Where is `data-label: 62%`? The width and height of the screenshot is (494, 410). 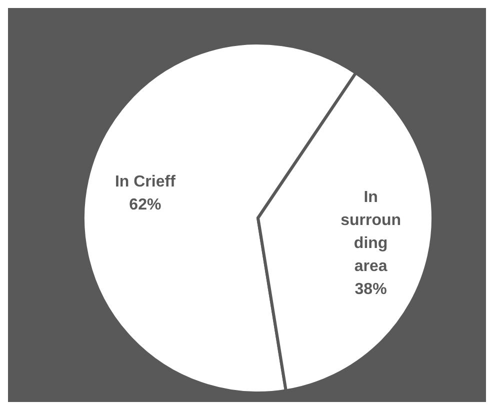 data-label: 62% is located at coordinates (145, 205).